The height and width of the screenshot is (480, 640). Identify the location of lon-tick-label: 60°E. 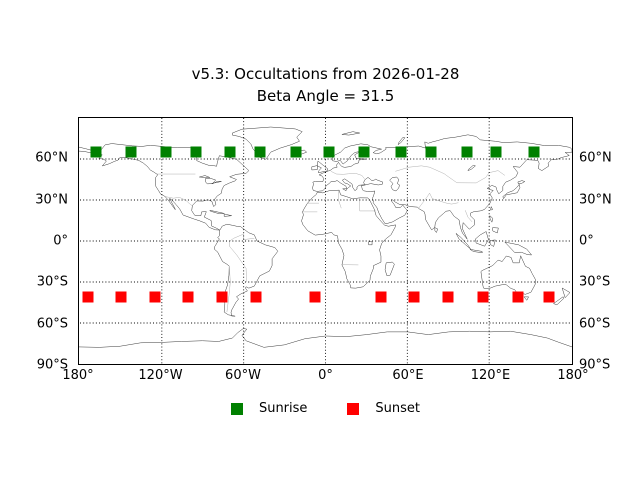
(408, 375).